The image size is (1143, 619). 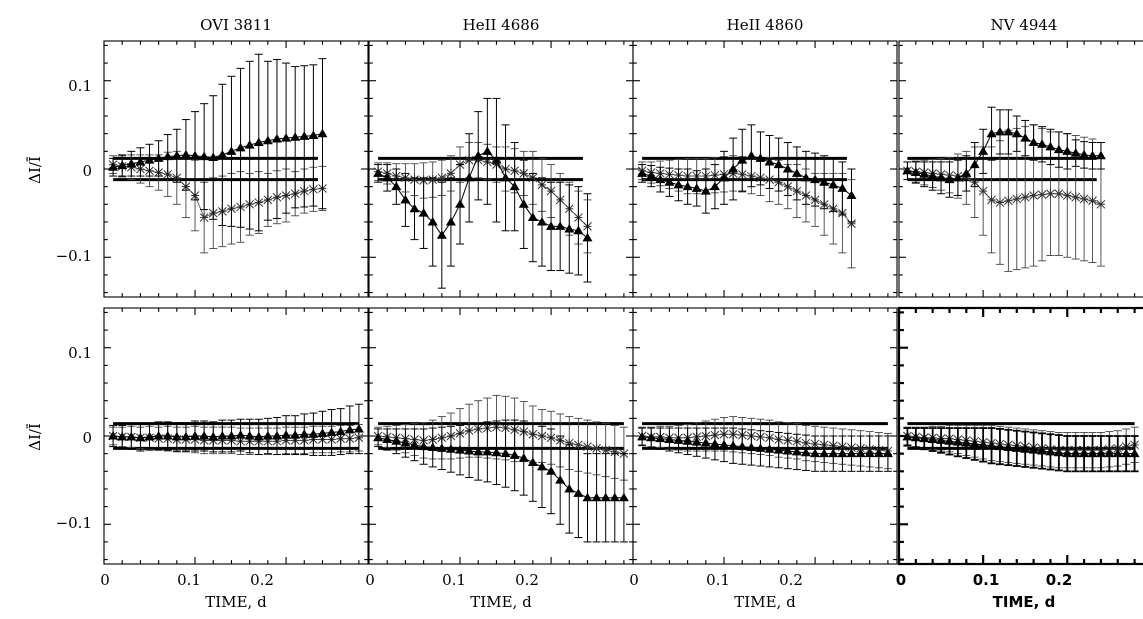 What do you see at coordinates (765, 25) in the screenshot?
I see `column-title-heii-4860: HeII 4860` at bounding box center [765, 25].